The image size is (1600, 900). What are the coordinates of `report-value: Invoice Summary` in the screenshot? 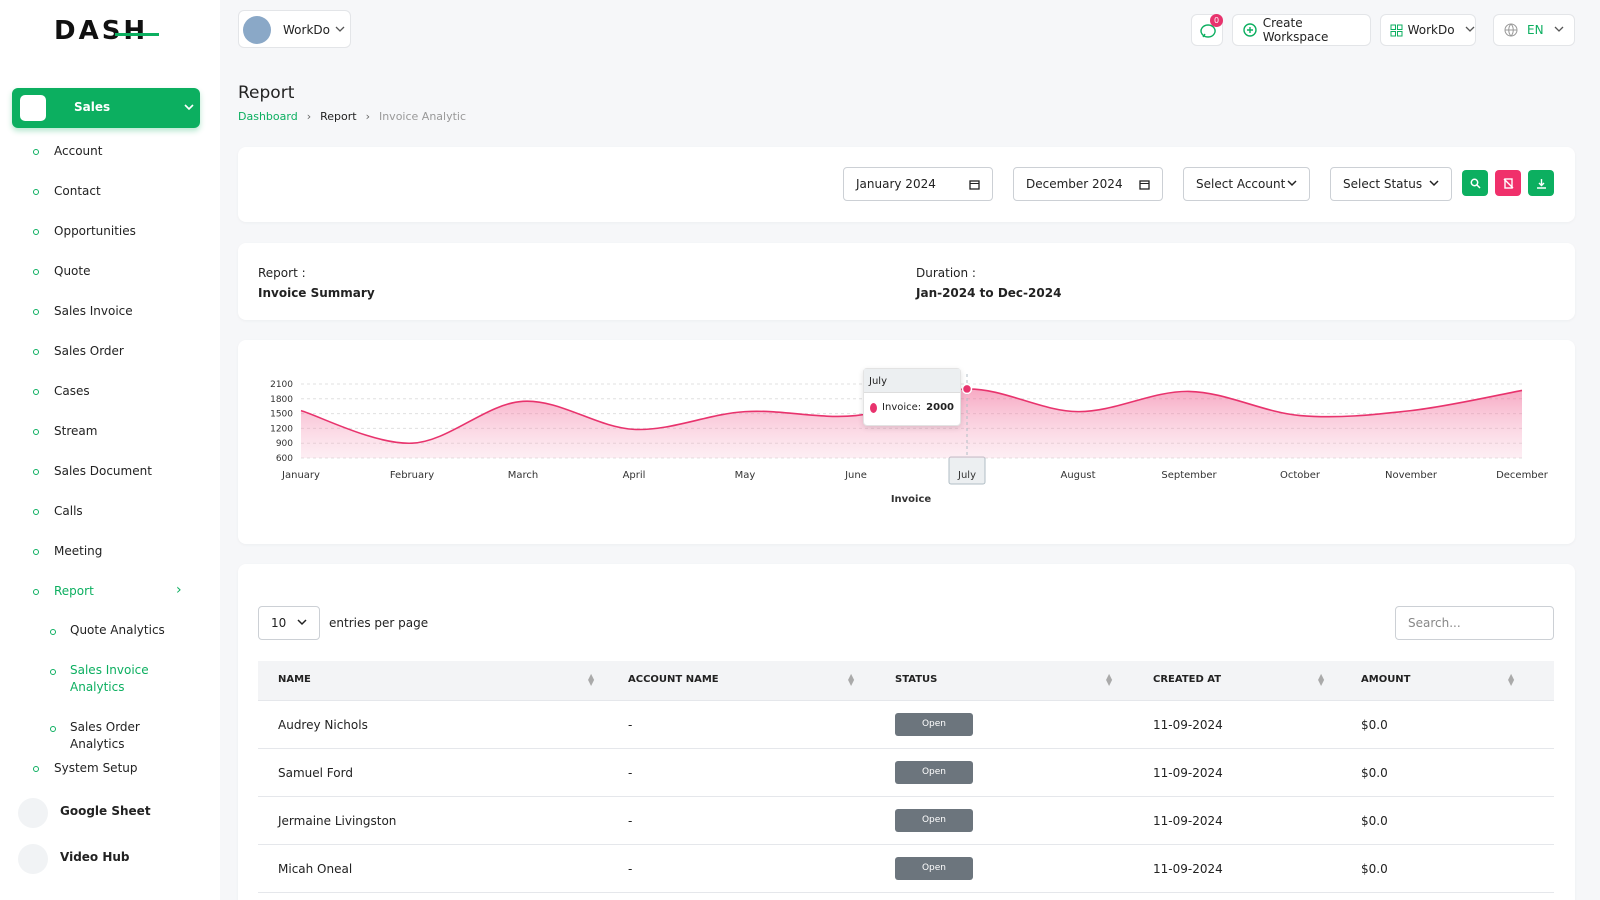 It's located at (316, 293).